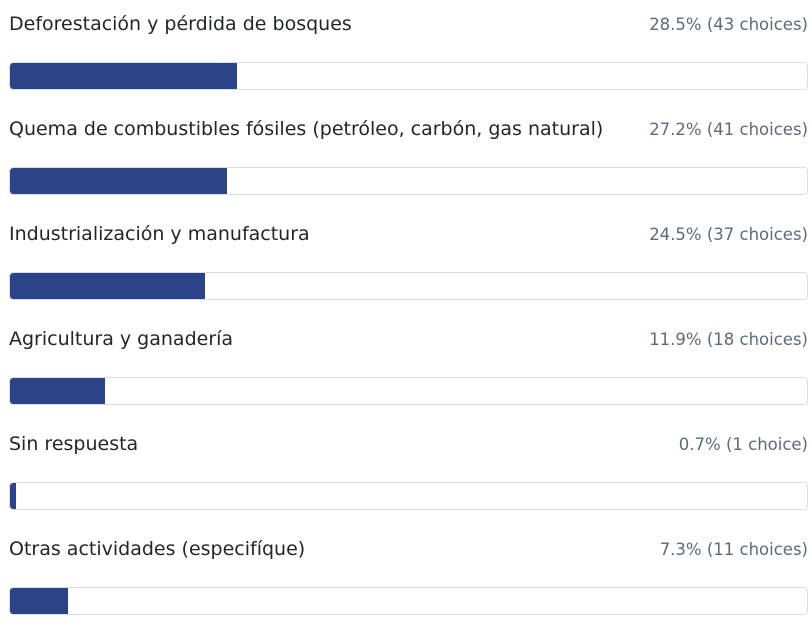  Describe the element at coordinates (157, 549) in the screenshot. I see `option-label: Otras actividades (especifíque)` at that location.